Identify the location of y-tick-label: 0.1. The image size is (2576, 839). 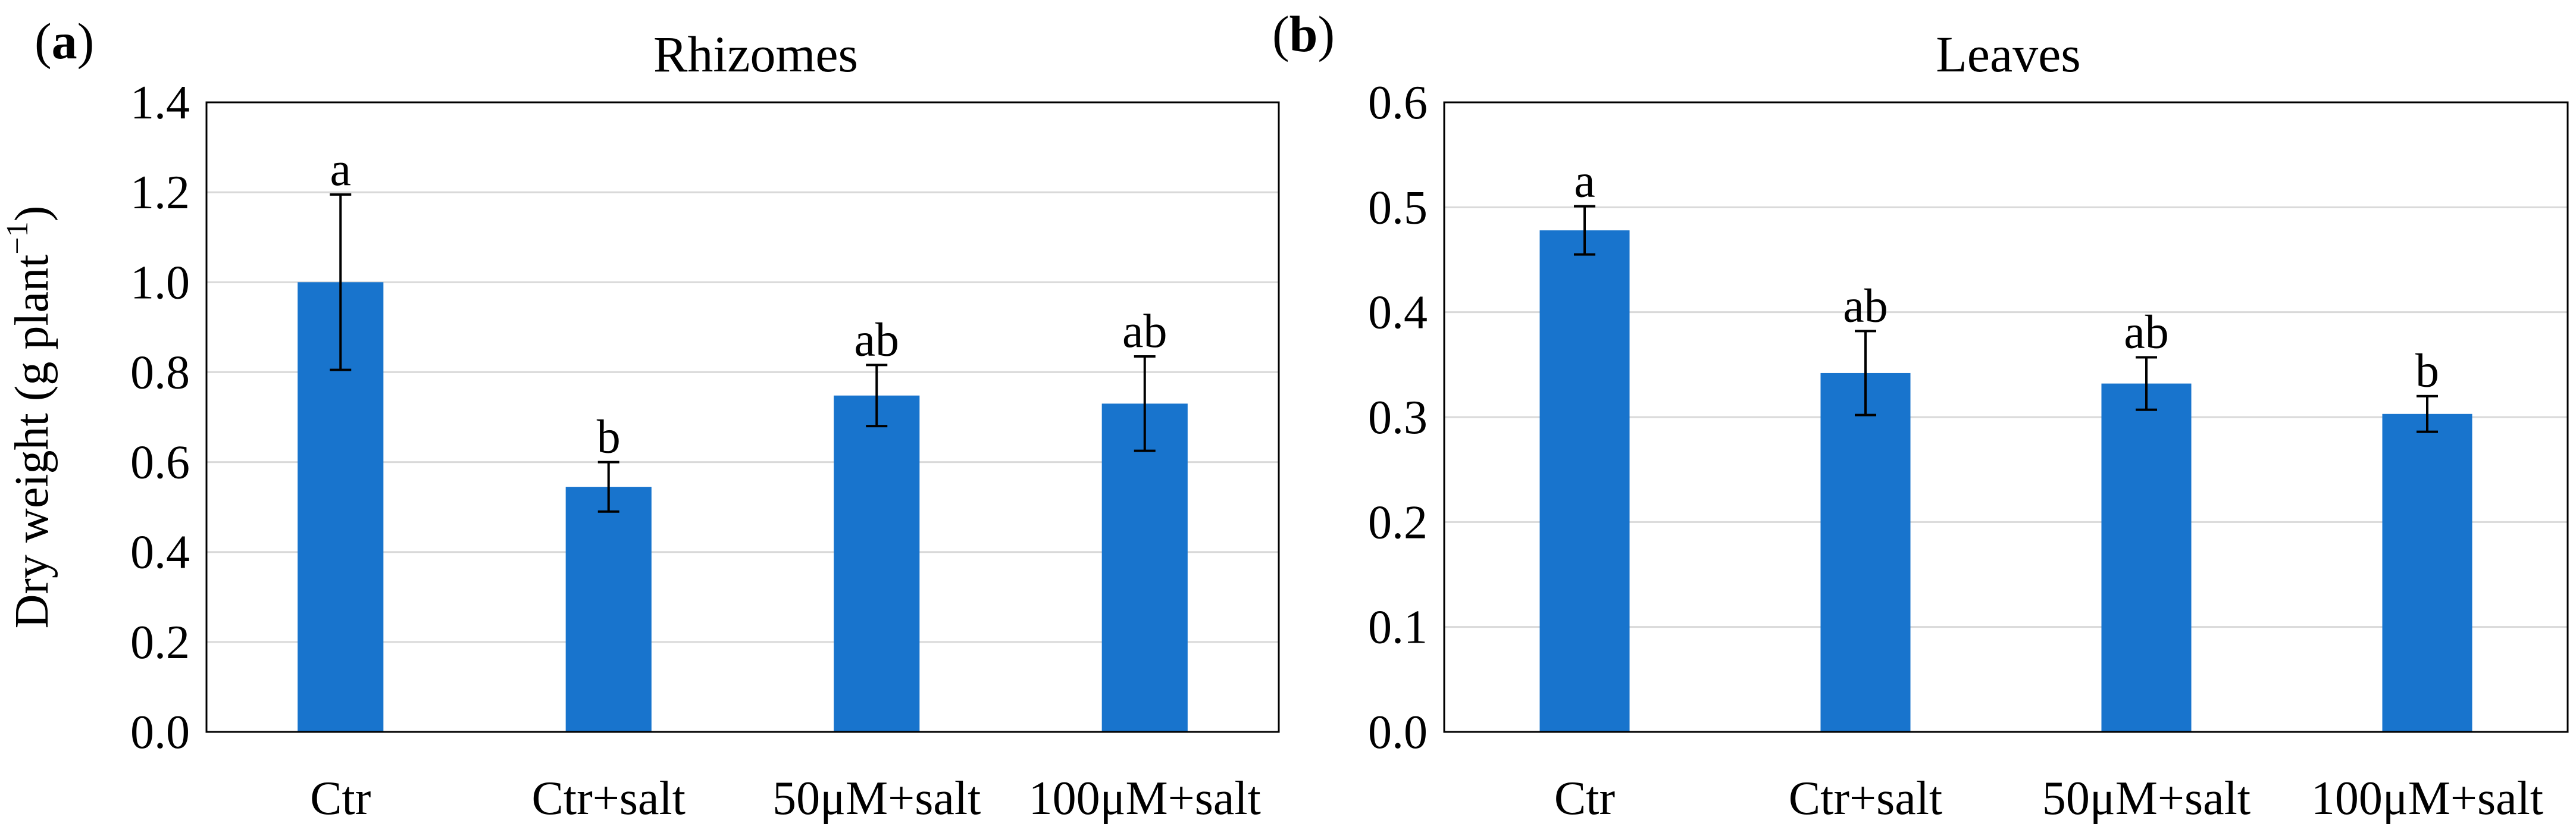
(1398, 628).